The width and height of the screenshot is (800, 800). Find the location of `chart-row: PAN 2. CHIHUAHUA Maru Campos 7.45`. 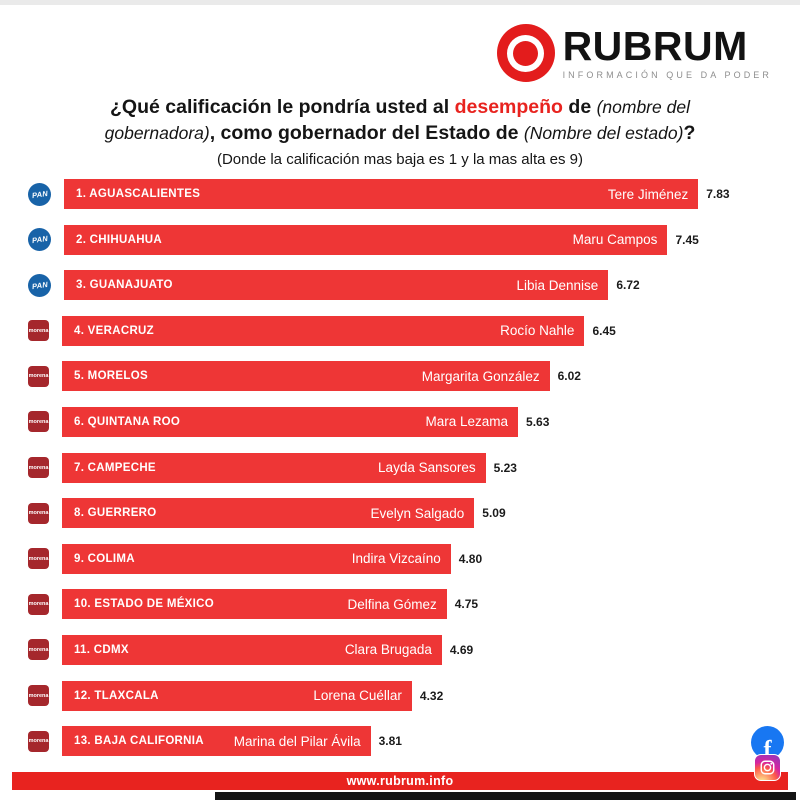

chart-row: PAN 2. CHIHUAHUA Maru Campos 7.45 is located at coordinates (400, 239).